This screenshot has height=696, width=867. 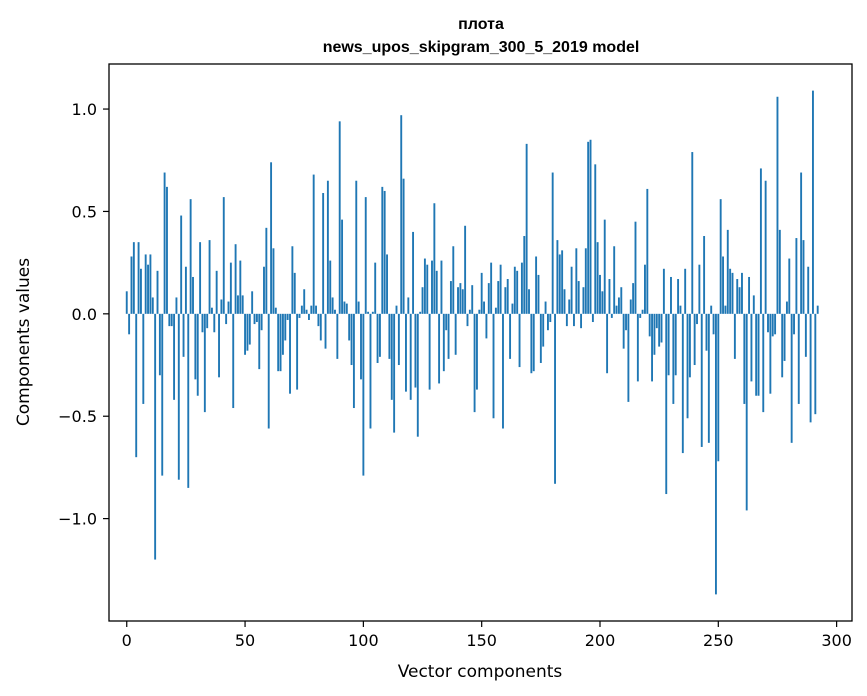 I want to click on chart-subtitle: news_upos_skipgram_300_5_2019 model, so click(x=481, y=47).